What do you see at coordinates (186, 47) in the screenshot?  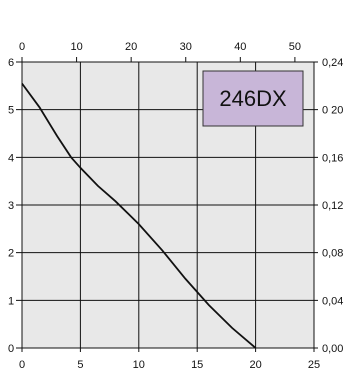 I see `x-top-tick-label: 30` at bounding box center [186, 47].